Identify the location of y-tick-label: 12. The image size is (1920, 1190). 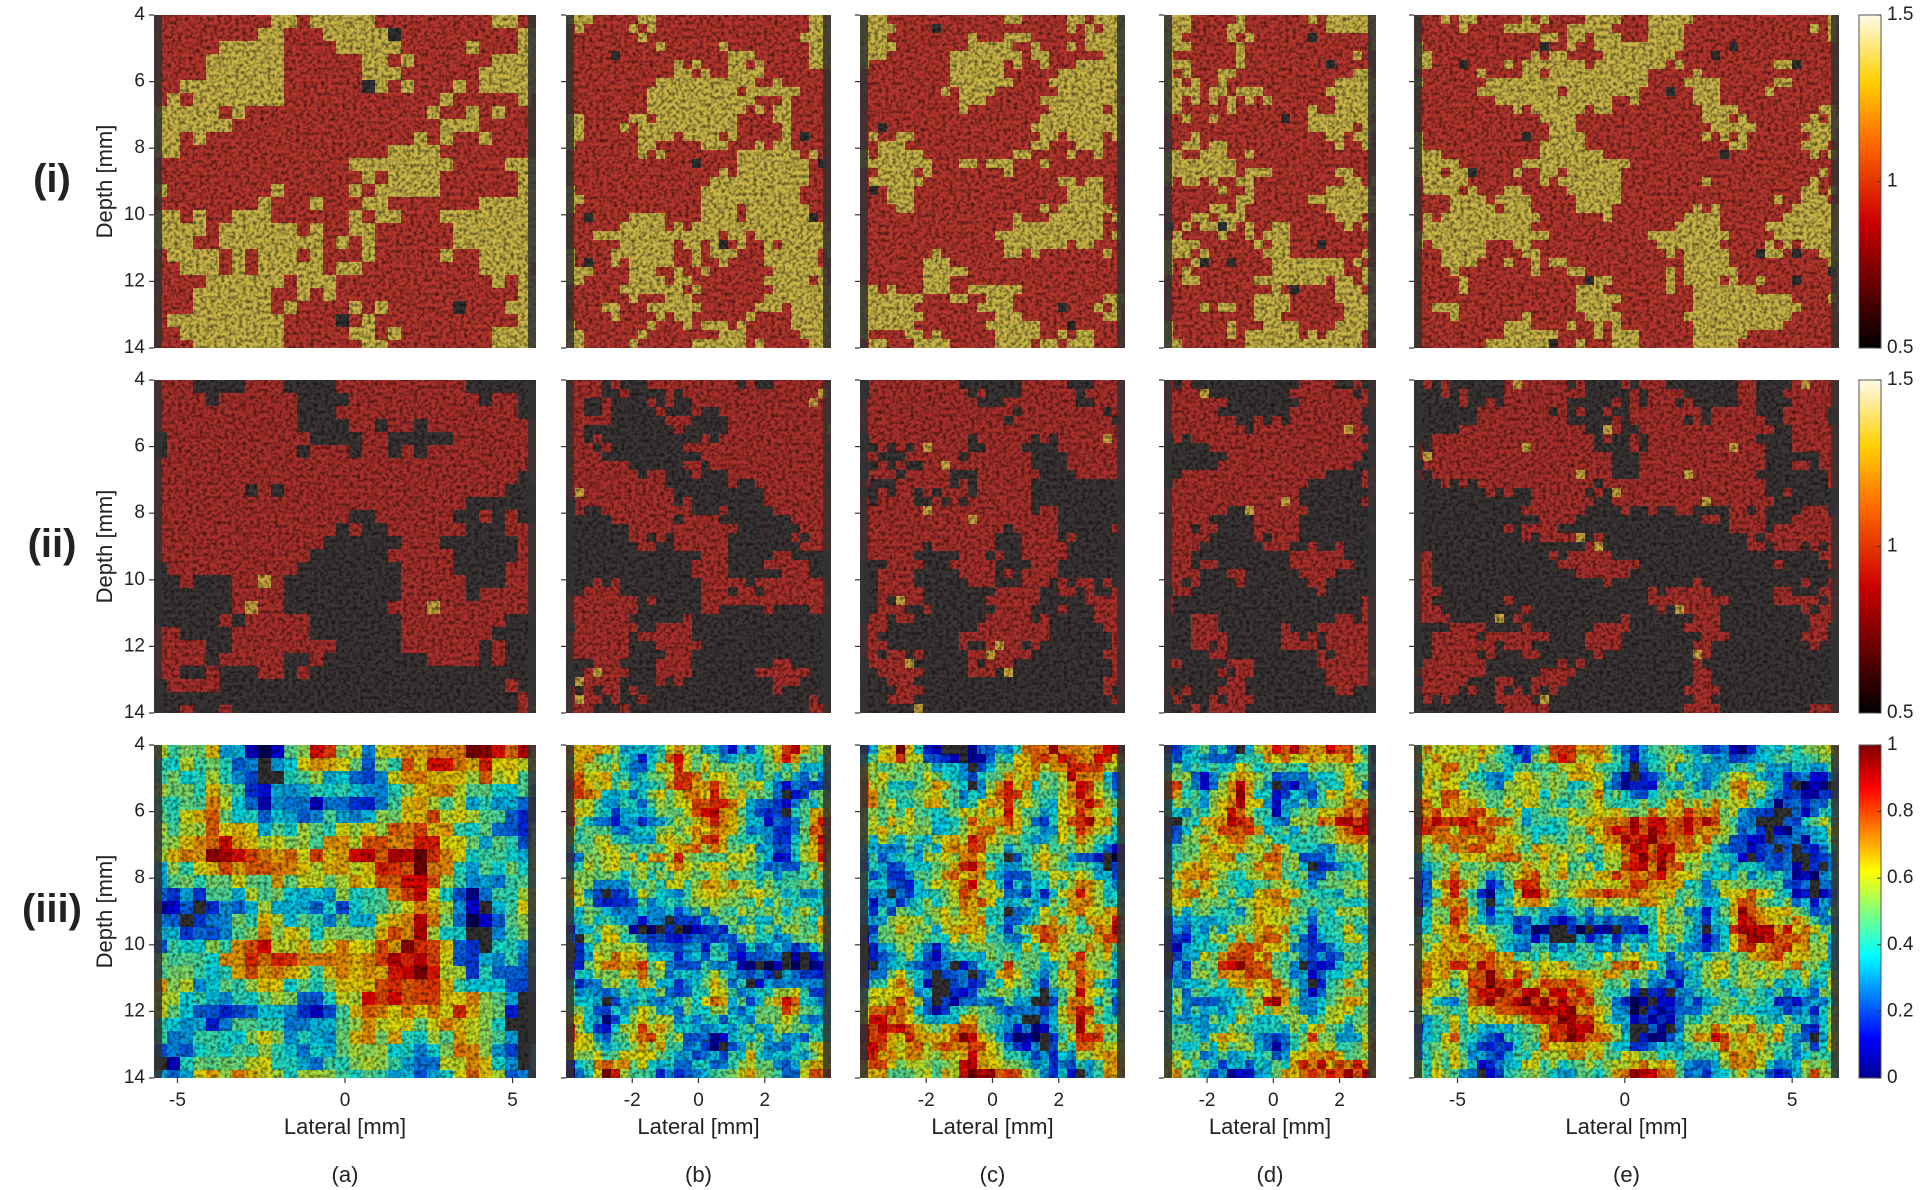
(134, 280).